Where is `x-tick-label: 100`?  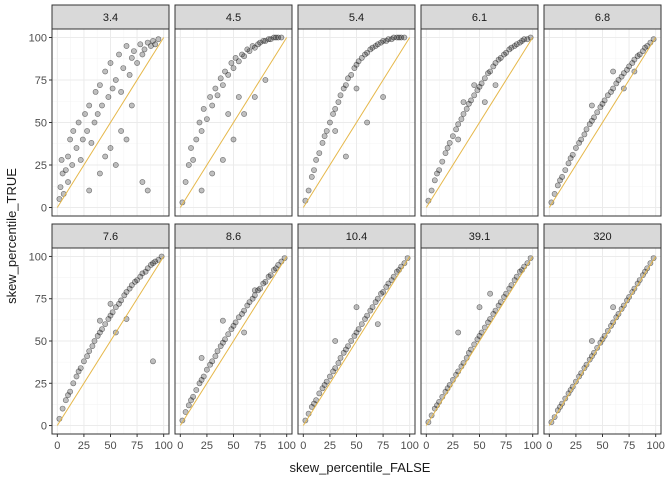 x-tick-label: 100 is located at coordinates (533, 446).